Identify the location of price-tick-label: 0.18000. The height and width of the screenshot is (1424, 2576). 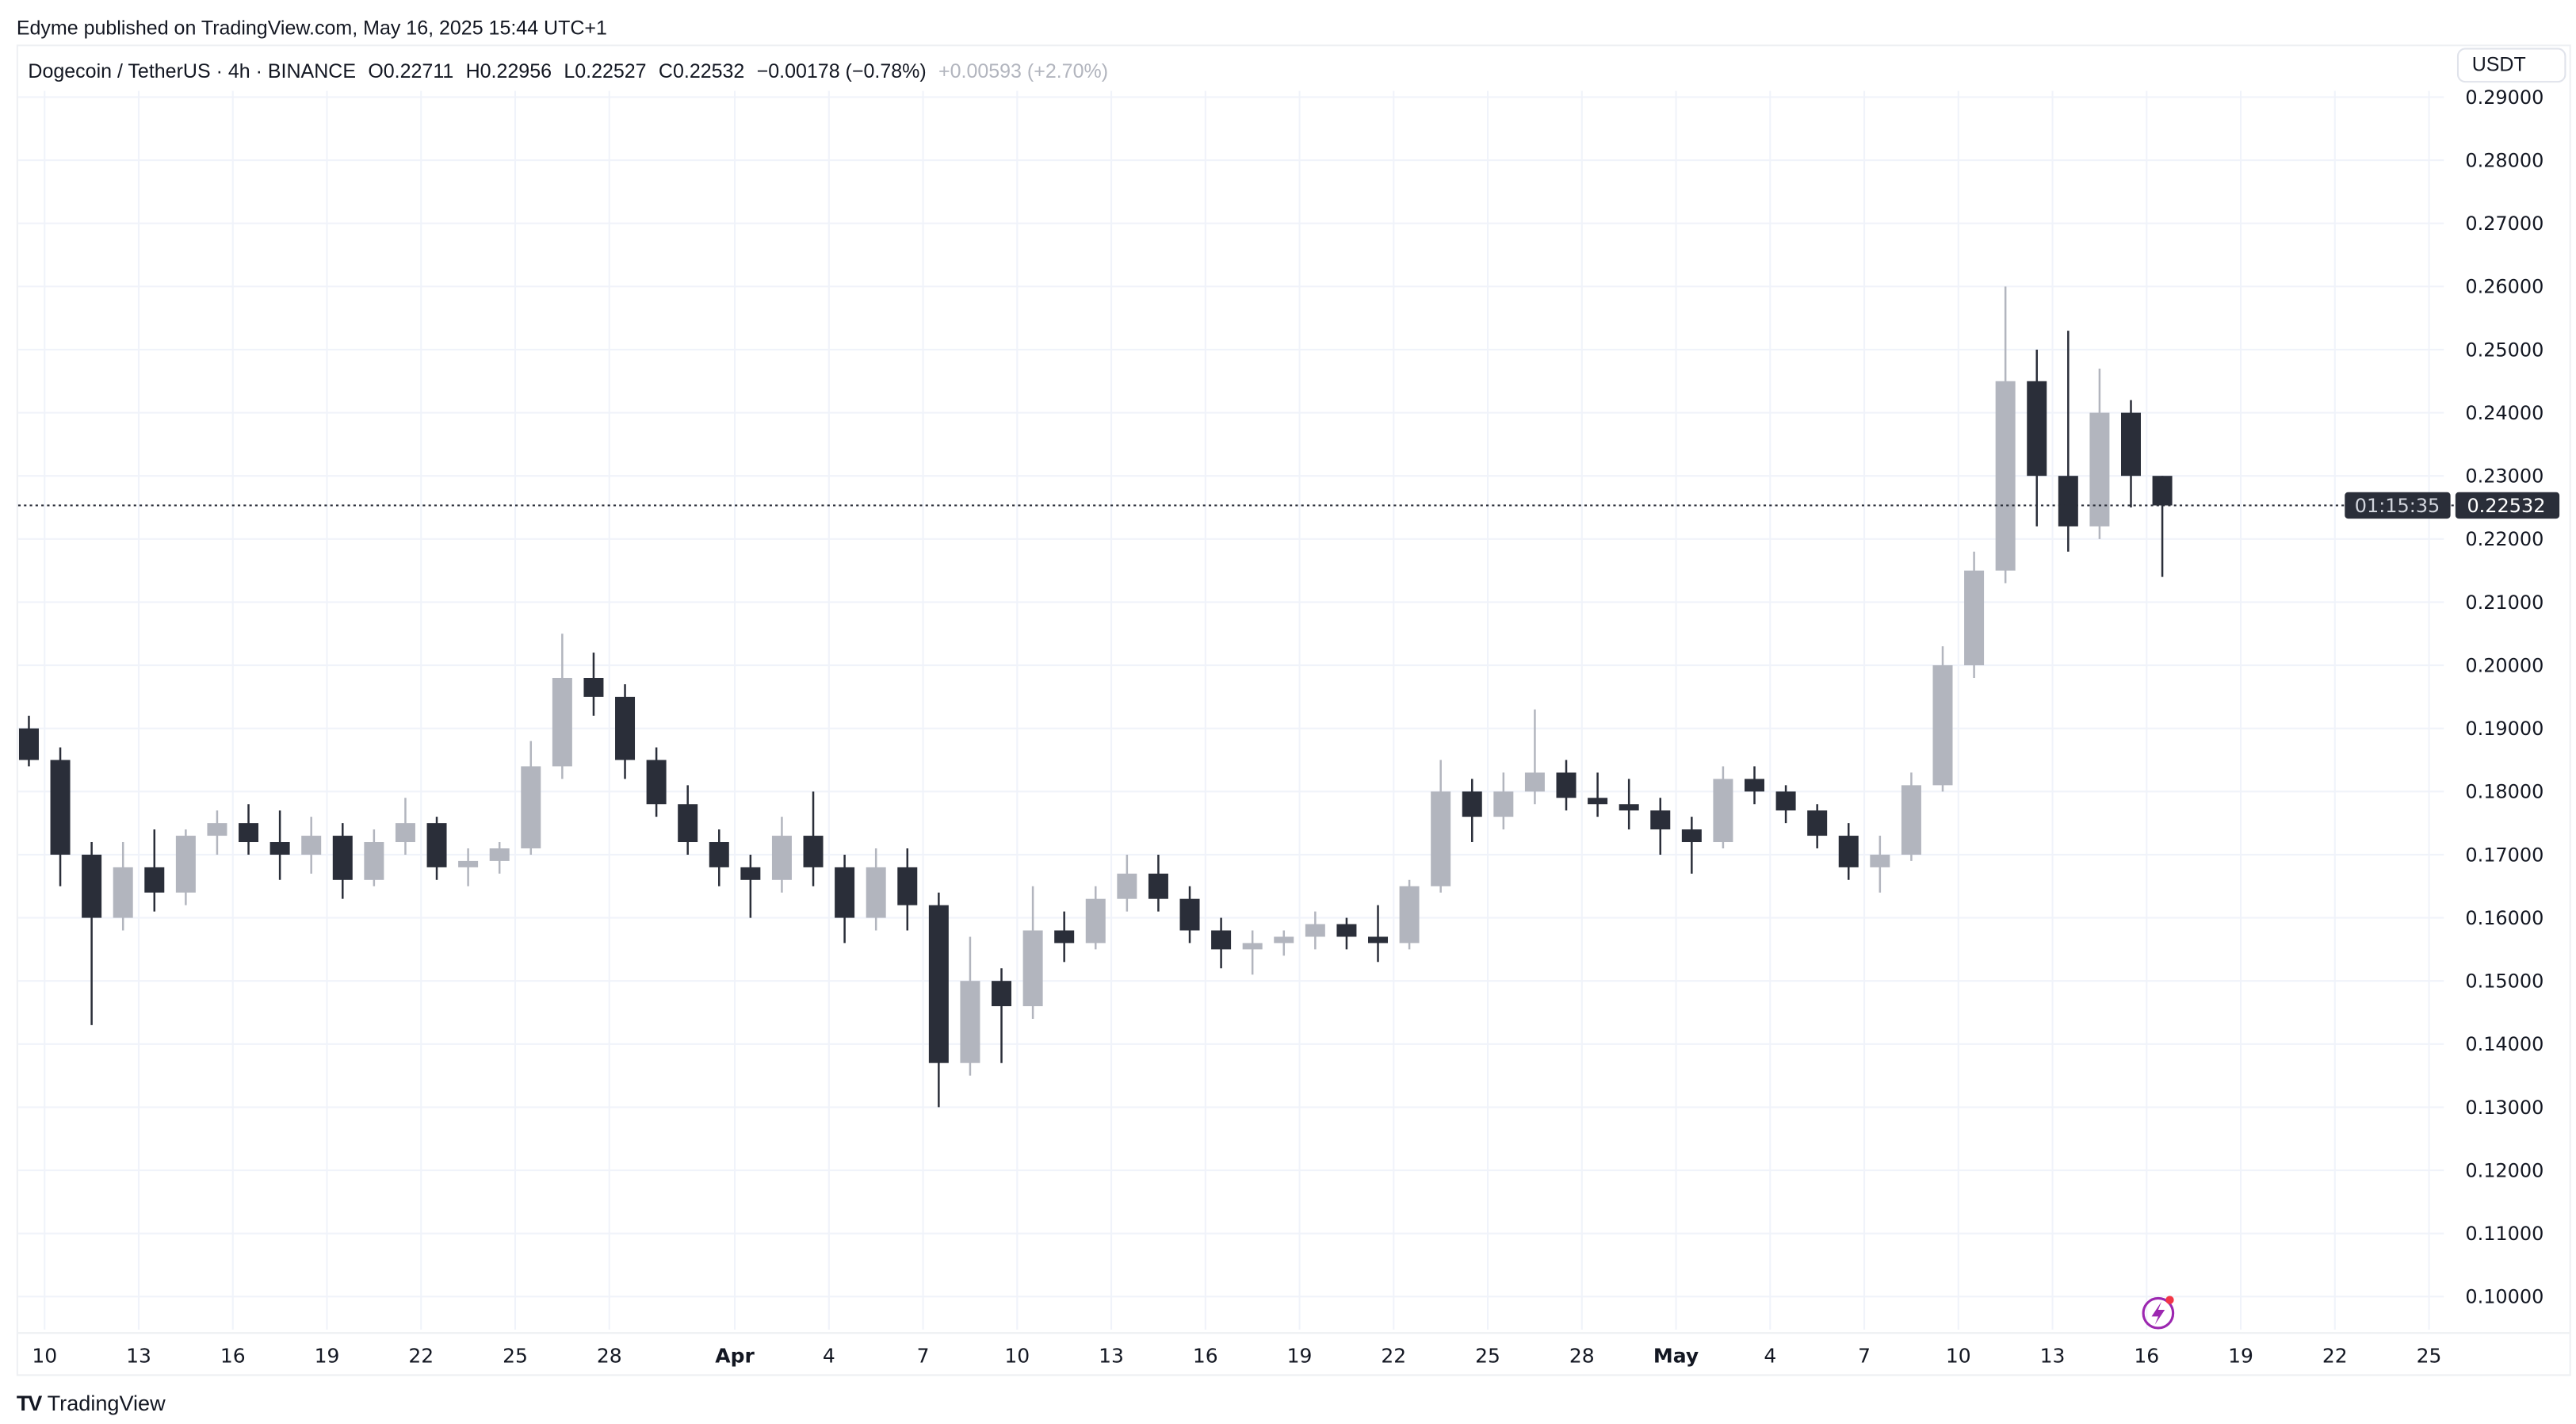
(2504, 792).